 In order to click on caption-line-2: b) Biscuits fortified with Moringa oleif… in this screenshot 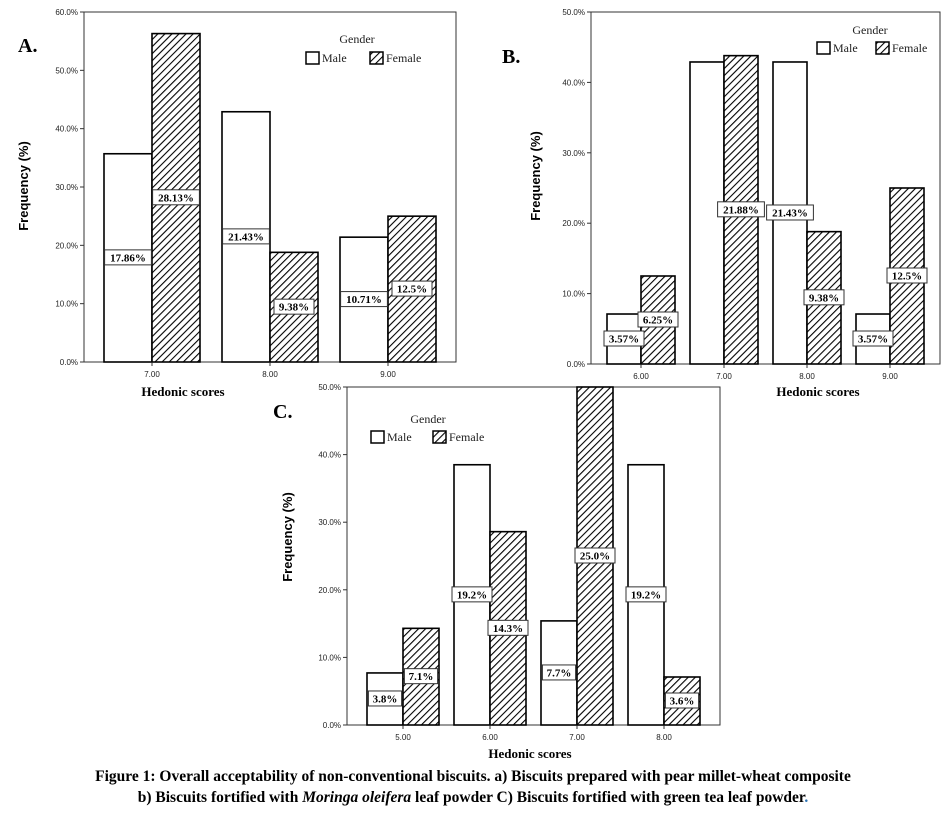, I will do `click(473, 797)`.